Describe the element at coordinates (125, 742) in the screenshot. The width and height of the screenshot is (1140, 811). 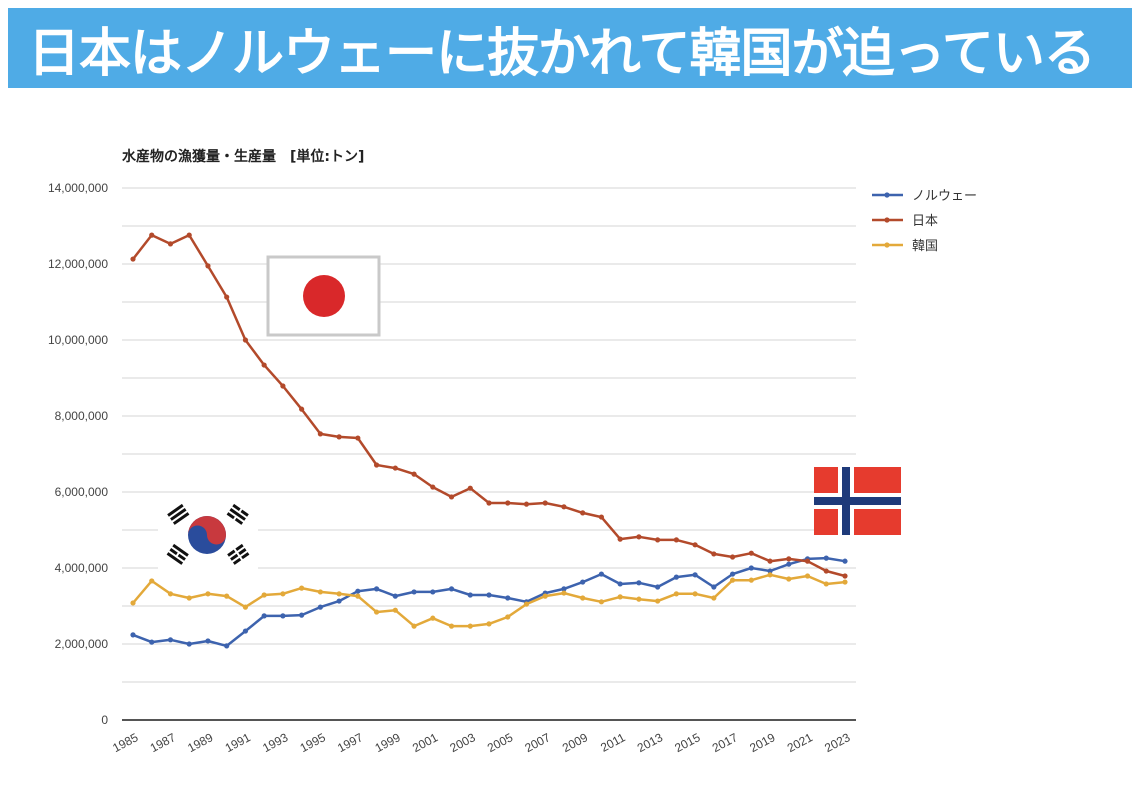
I see `x-tick-label: 1985` at that location.